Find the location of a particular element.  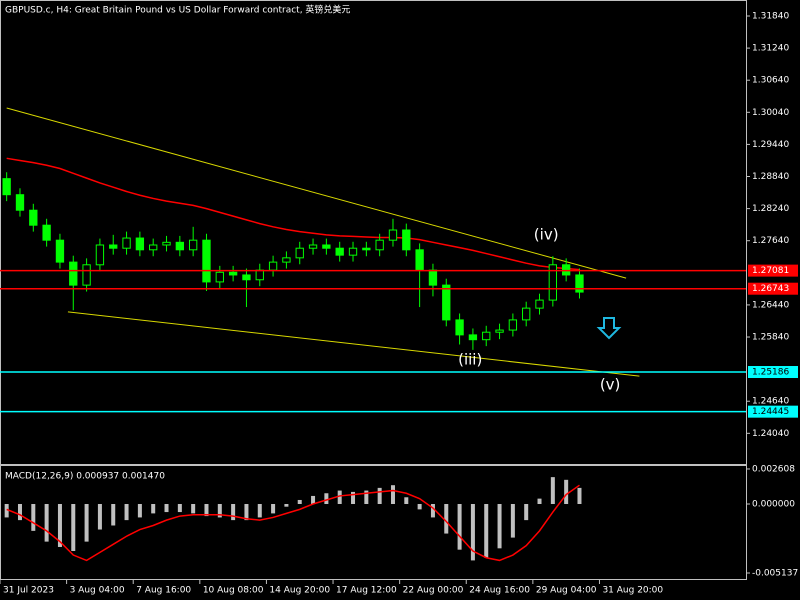

y-tick-label: 1.31840 is located at coordinates (770, 16).